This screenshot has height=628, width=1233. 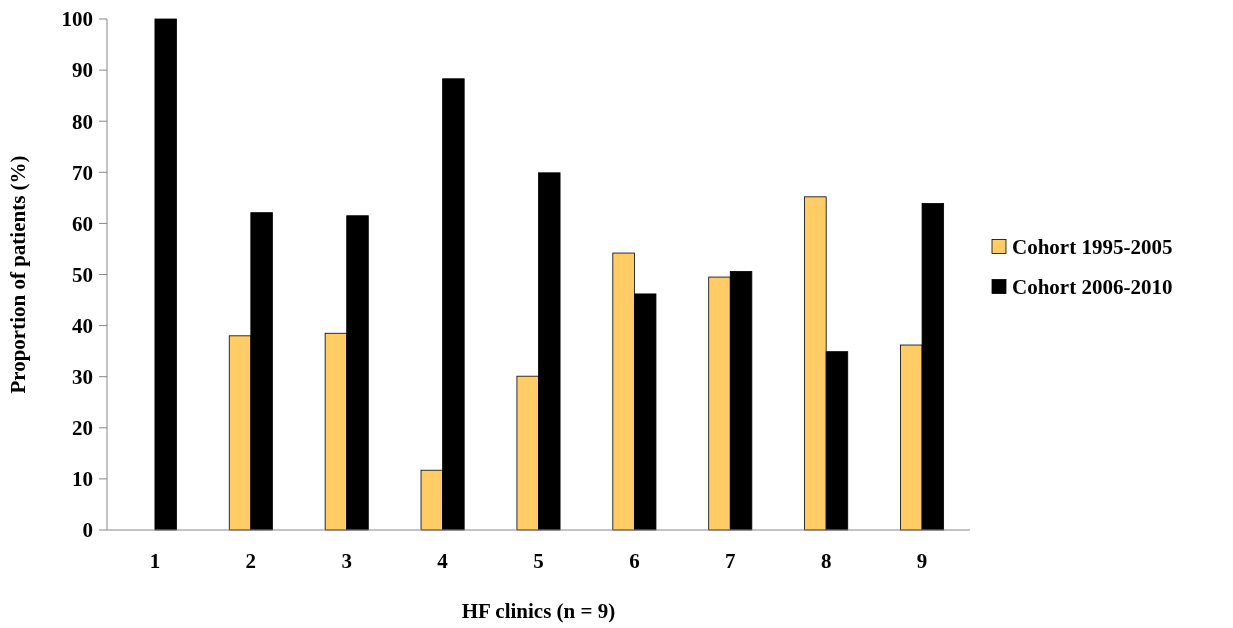 What do you see at coordinates (538, 561) in the screenshot?
I see `x-tick-label: 5` at bounding box center [538, 561].